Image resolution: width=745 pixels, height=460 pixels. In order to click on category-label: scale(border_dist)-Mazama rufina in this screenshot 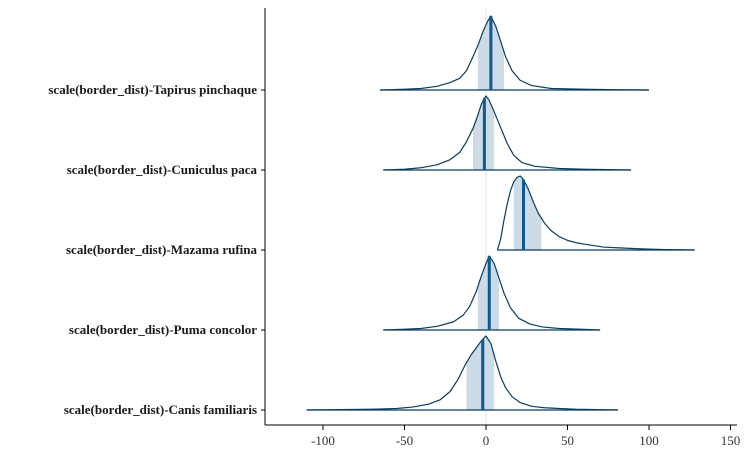, I will do `click(161, 249)`.